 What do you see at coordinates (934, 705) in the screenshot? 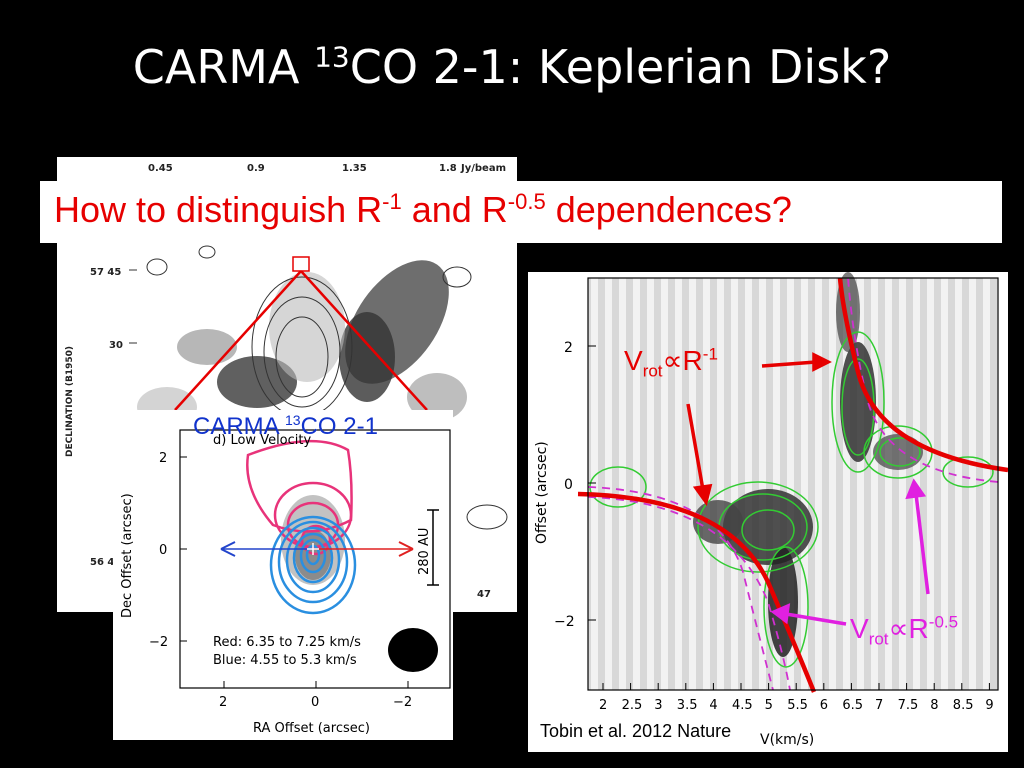
I see `pv-x-tick: 8` at bounding box center [934, 705].